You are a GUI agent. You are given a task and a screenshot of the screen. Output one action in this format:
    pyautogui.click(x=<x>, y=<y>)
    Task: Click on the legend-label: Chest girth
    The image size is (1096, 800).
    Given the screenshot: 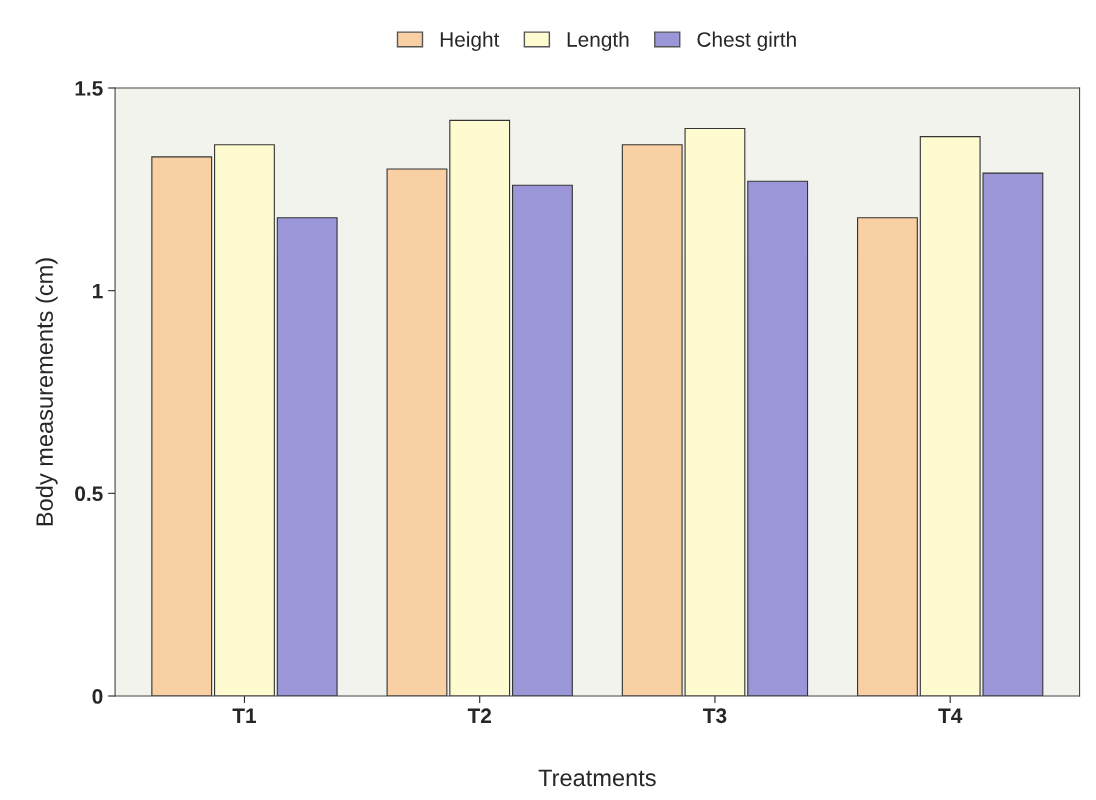 What is the action you would take?
    pyautogui.click(x=746, y=41)
    